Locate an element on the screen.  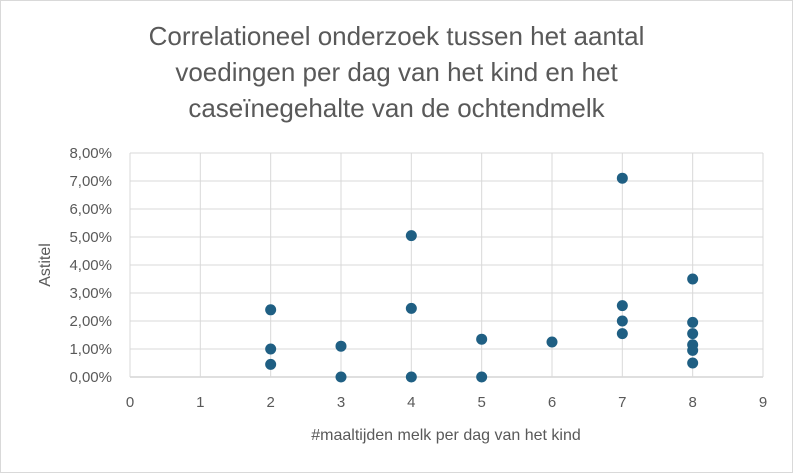
y-tick-label: 1,00% is located at coordinates (90, 349).